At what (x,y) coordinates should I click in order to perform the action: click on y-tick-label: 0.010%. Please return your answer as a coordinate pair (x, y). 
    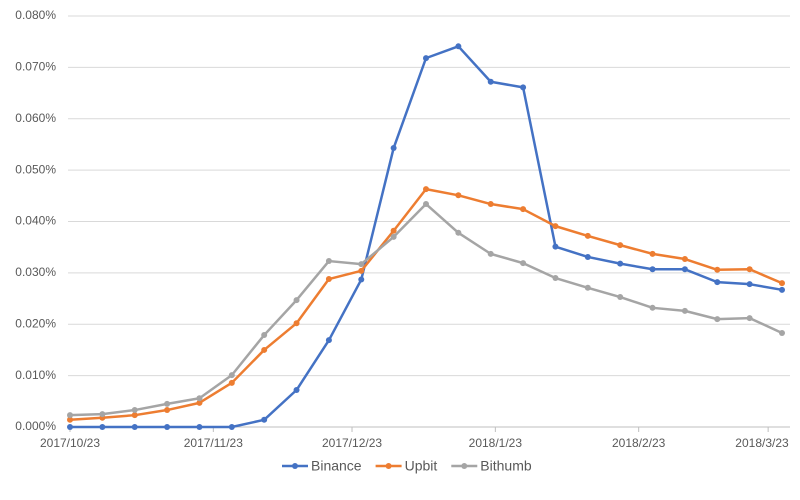
    Looking at the image, I should click on (35, 375).